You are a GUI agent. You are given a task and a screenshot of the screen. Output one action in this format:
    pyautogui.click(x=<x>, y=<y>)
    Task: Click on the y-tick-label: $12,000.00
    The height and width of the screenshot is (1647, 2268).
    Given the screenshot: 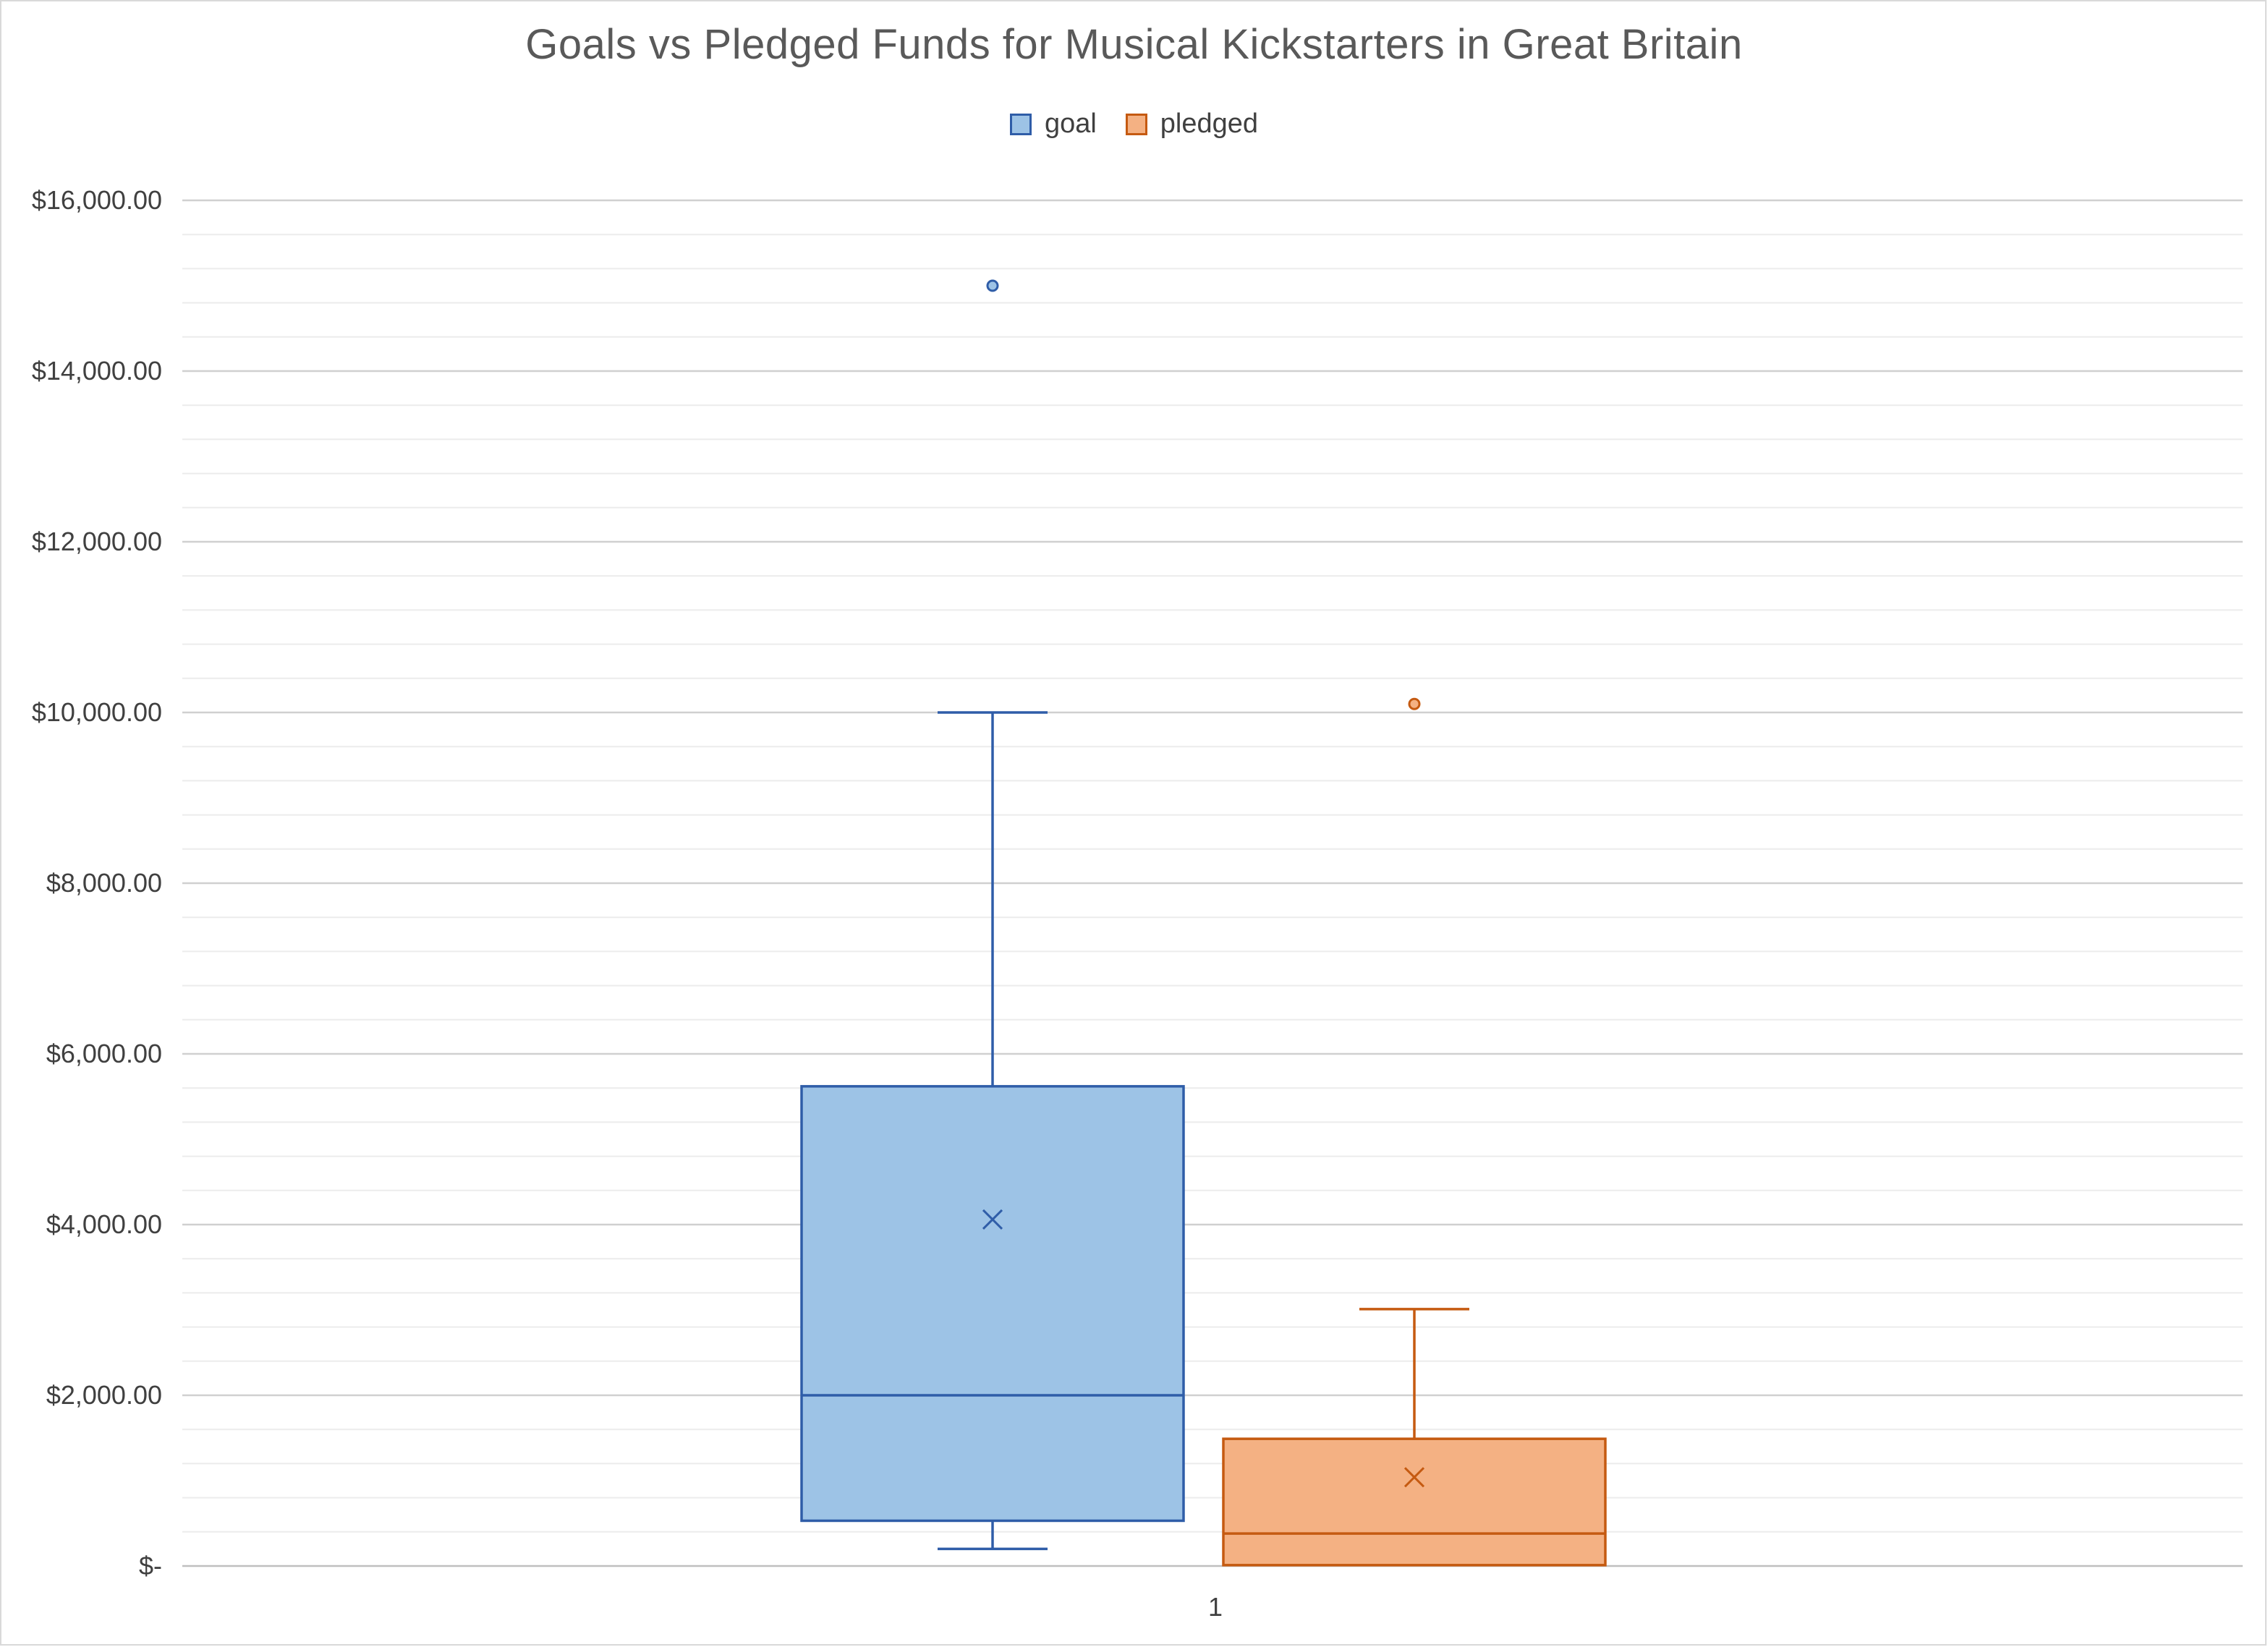 What is the action you would take?
    pyautogui.click(x=97, y=542)
    